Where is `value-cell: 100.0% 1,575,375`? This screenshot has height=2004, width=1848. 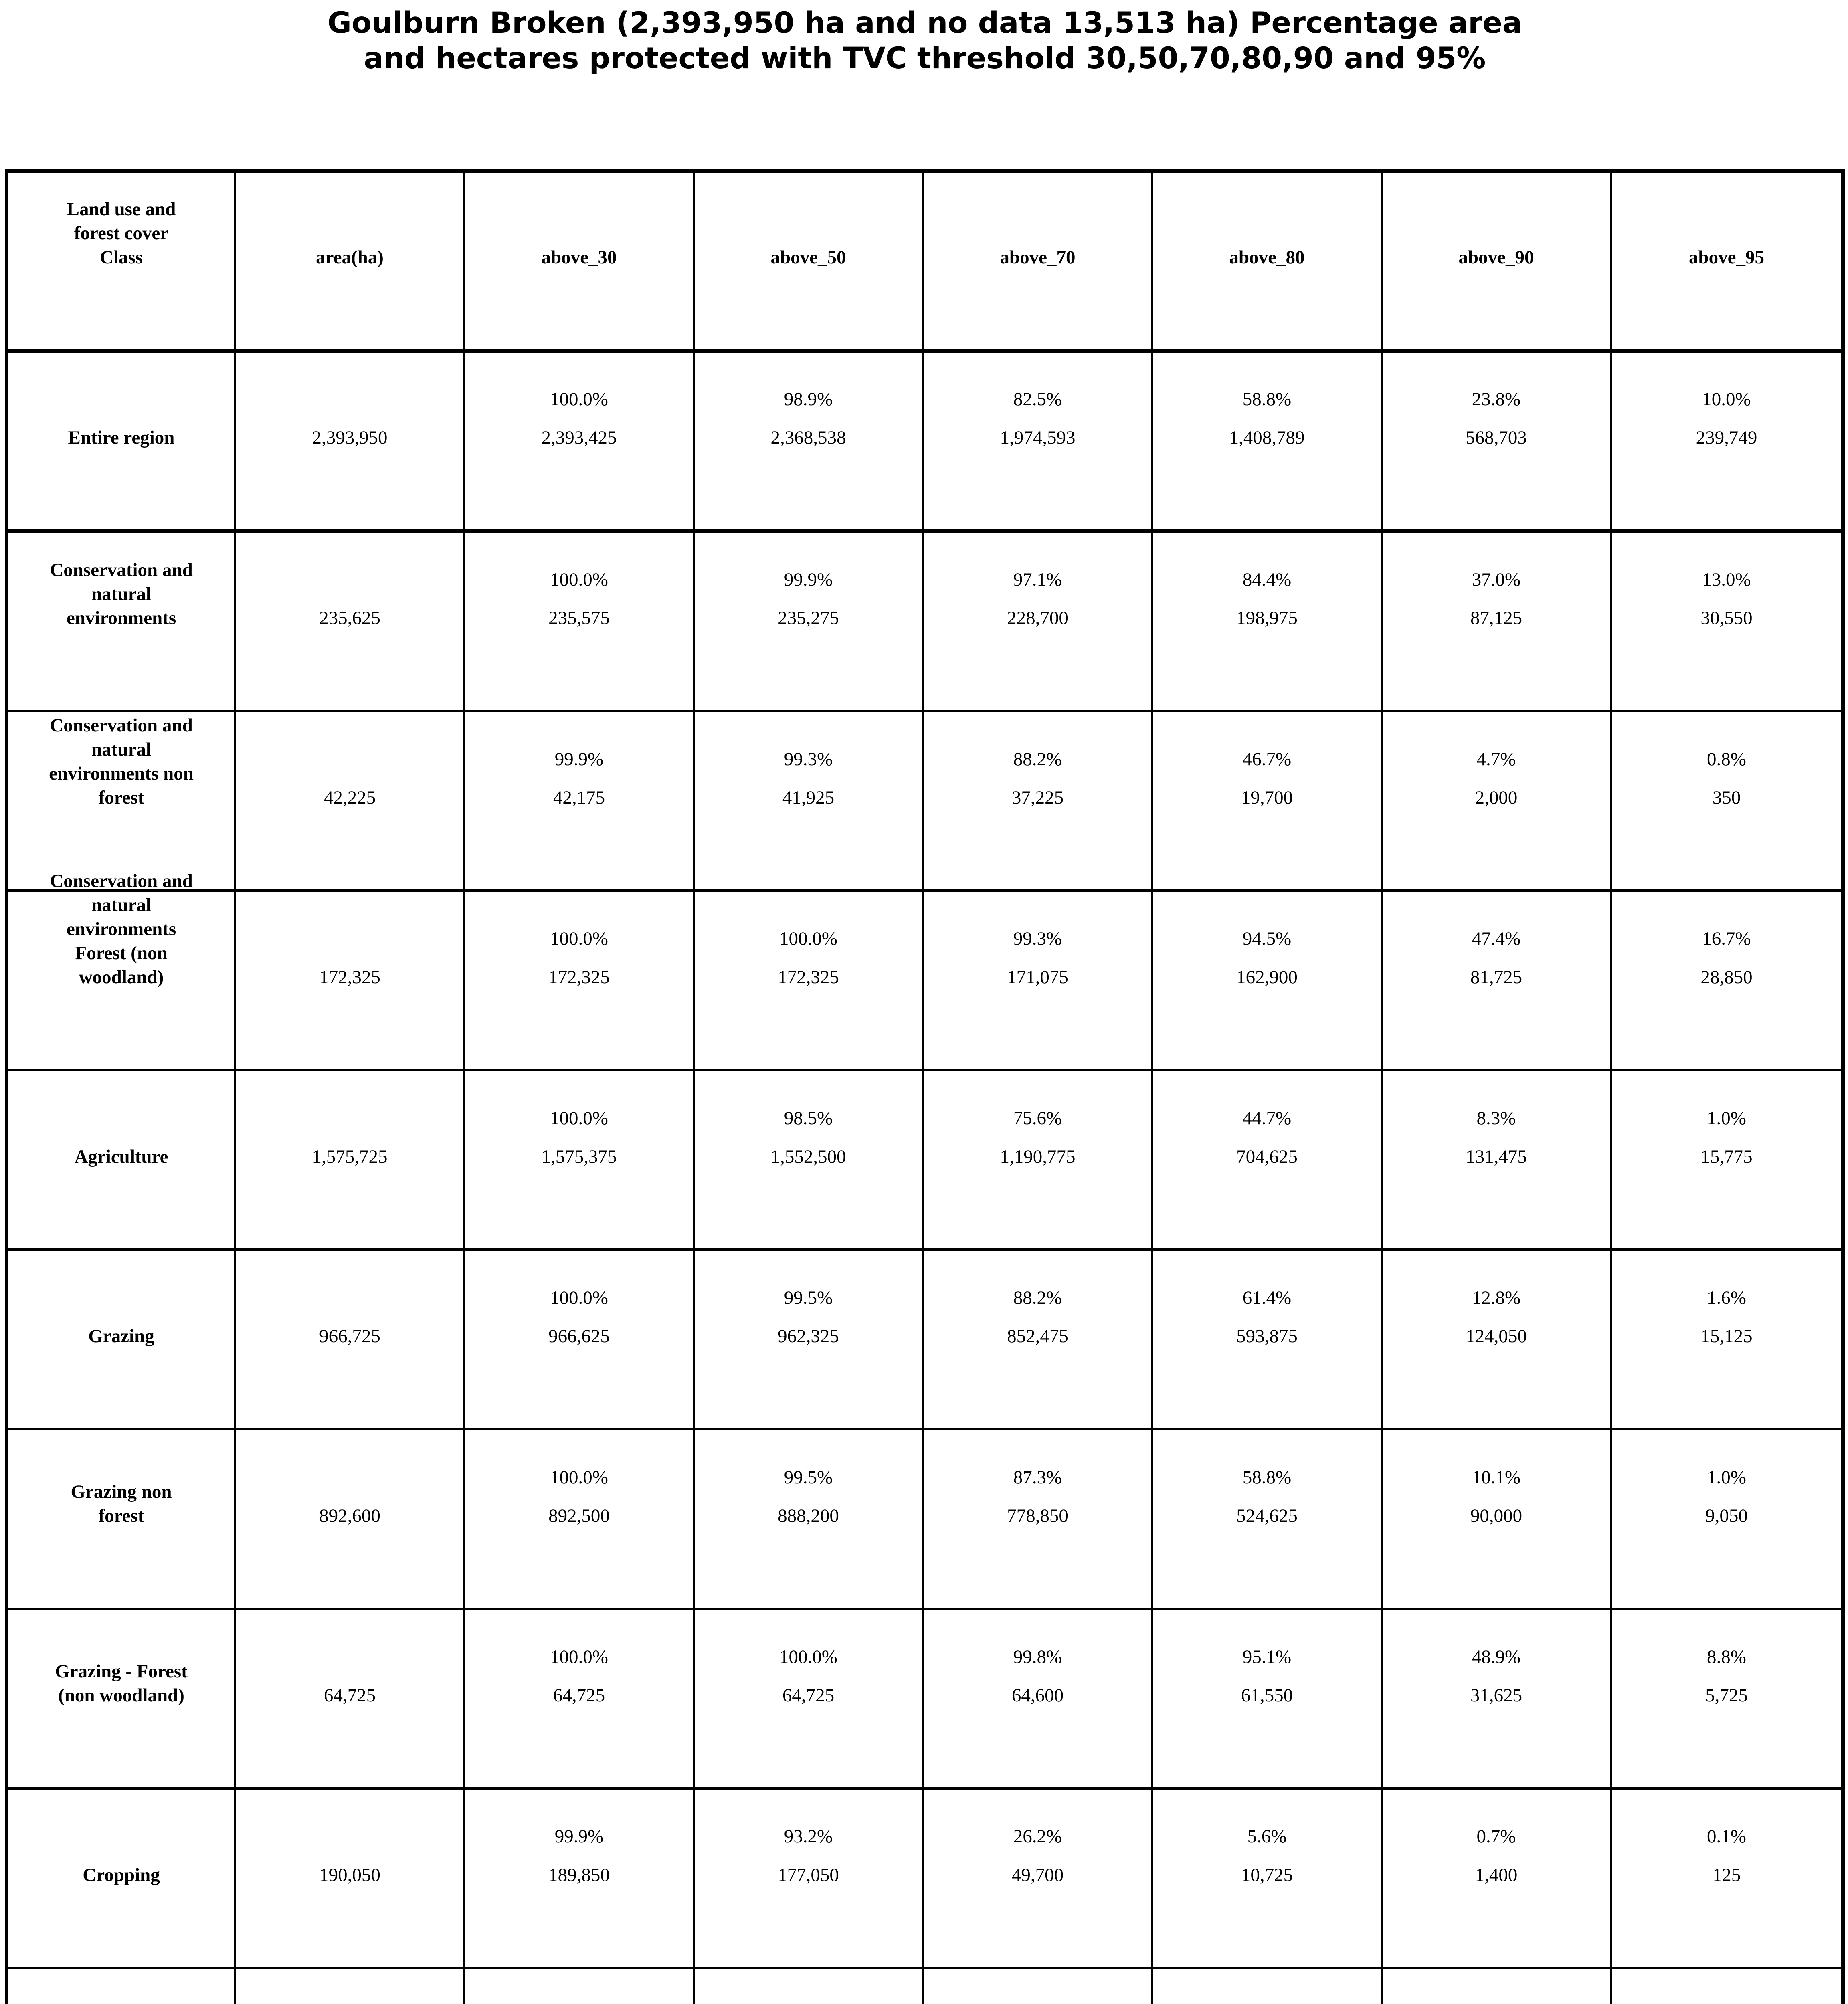
value-cell: 100.0% 1,575,375 is located at coordinates (580, 1161).